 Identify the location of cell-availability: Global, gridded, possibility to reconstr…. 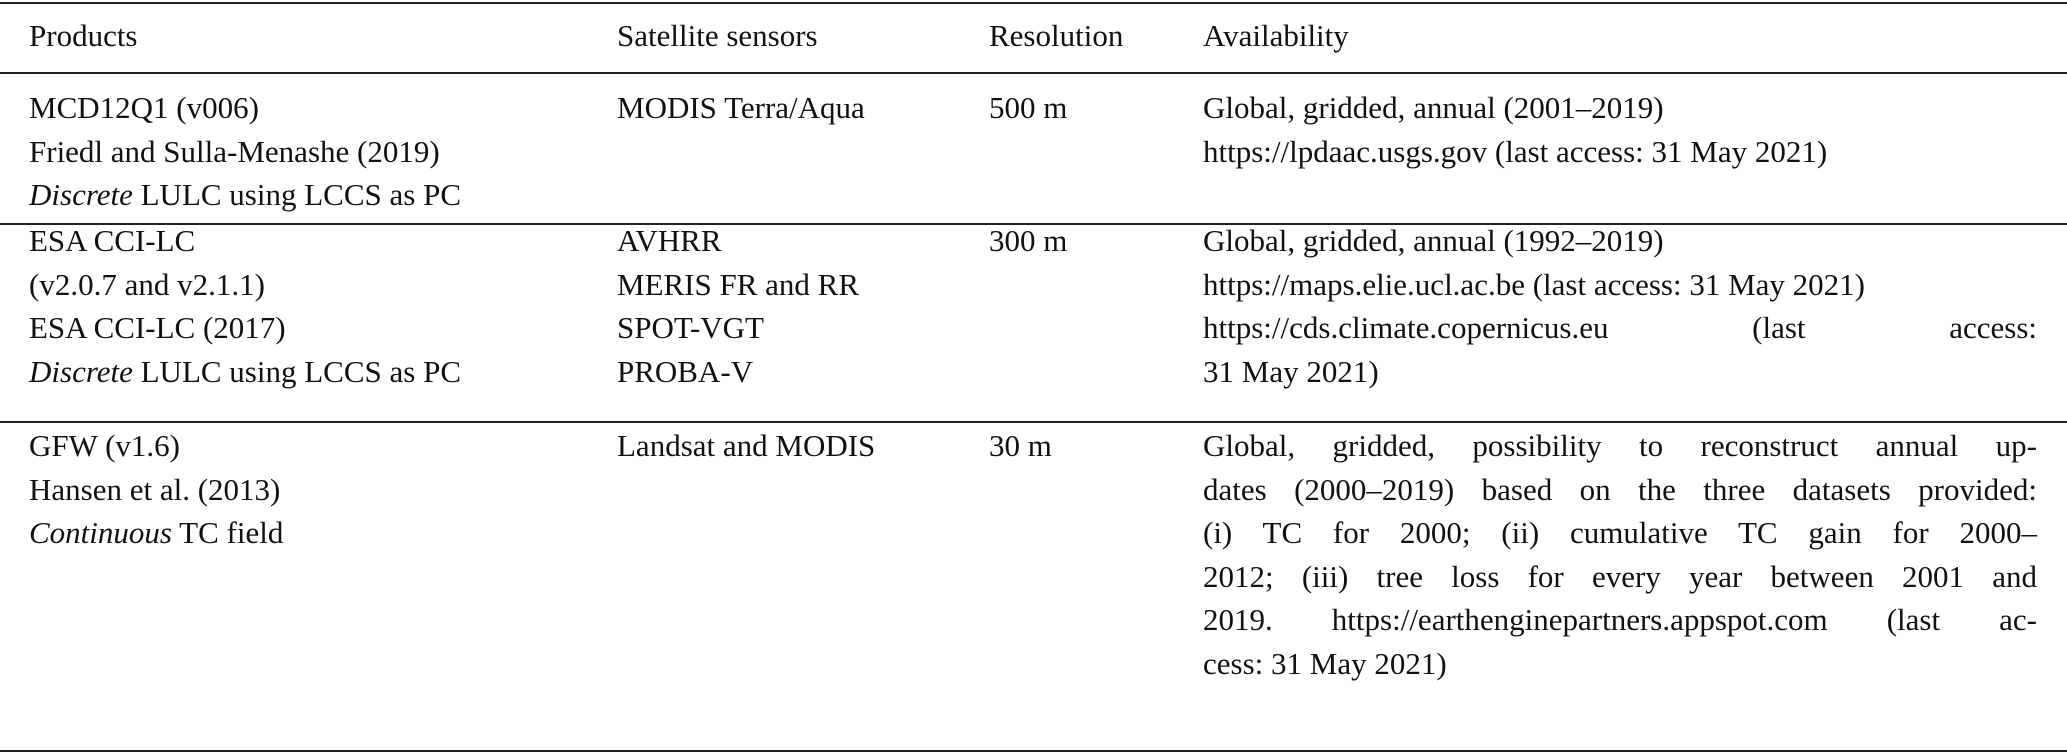
(1620, 554).